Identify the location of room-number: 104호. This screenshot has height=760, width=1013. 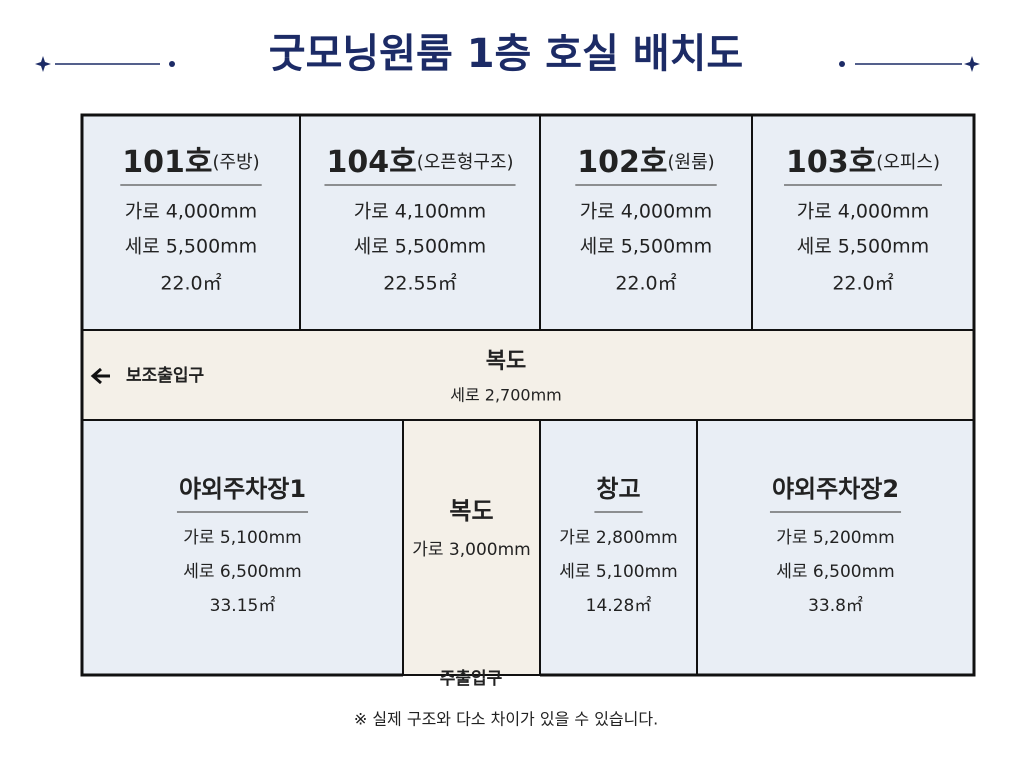
(371, 162).